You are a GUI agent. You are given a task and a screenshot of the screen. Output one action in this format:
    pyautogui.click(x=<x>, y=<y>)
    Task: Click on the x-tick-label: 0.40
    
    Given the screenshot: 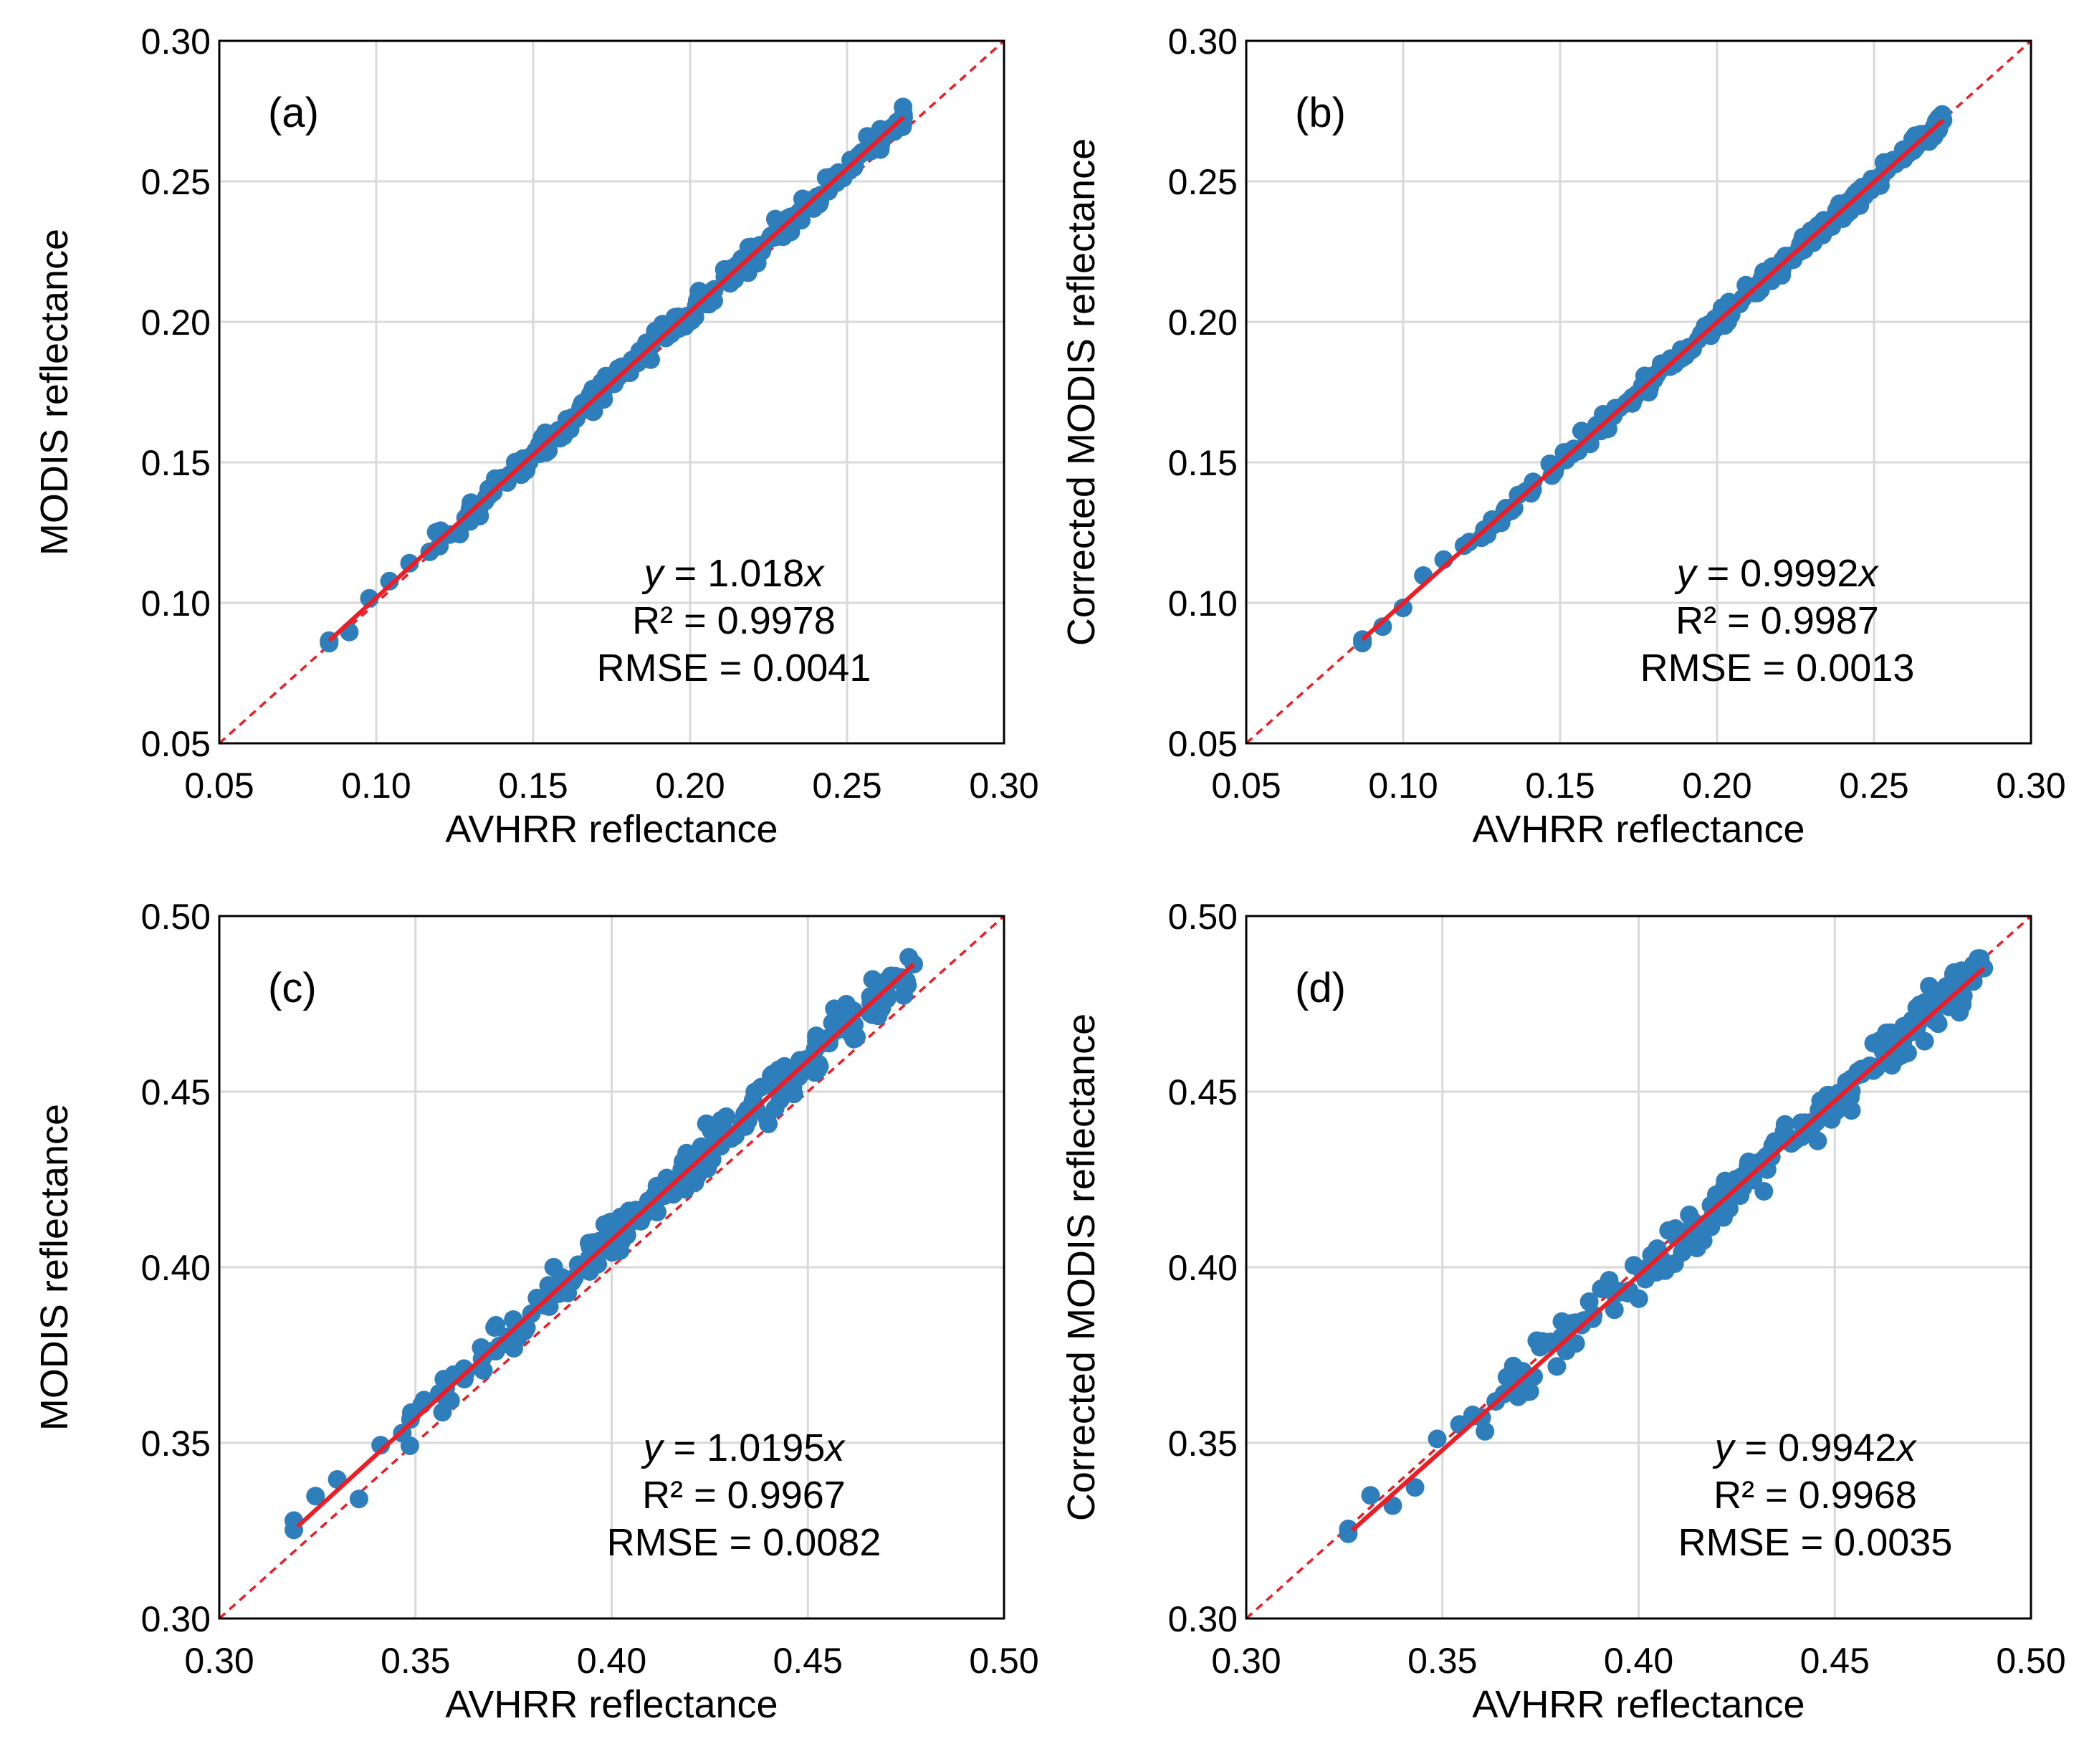 What is the action you would take?
    pyautogui.click(x=611, y=1661)
    